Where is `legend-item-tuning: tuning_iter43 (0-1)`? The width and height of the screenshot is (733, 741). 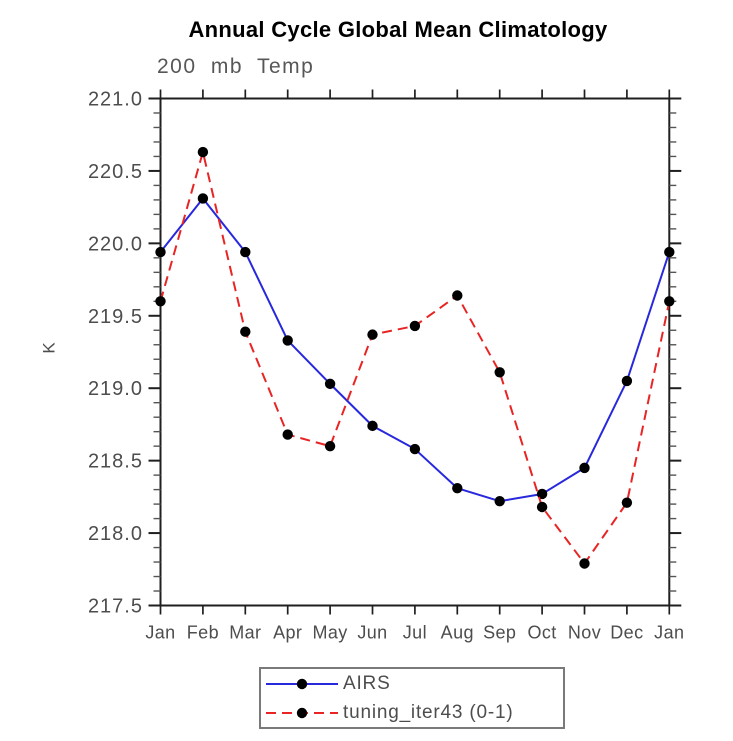
legend-item-tuning: tuning_iter43 (0-1) is located at coordinates (413, 712).